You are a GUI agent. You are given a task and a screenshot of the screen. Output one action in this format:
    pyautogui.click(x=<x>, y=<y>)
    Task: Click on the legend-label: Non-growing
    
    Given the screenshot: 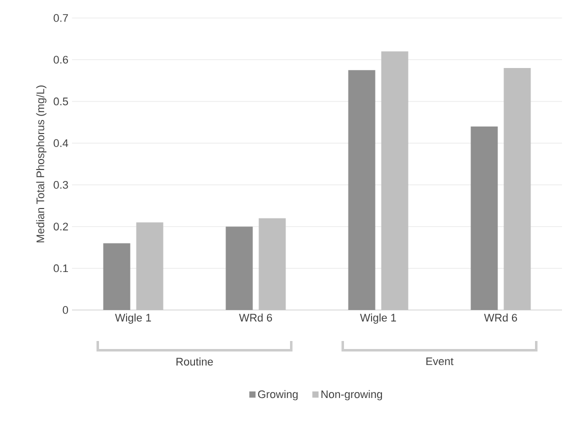 What is the action you would take?
    pyautogui.click(x=351, y=395)
    